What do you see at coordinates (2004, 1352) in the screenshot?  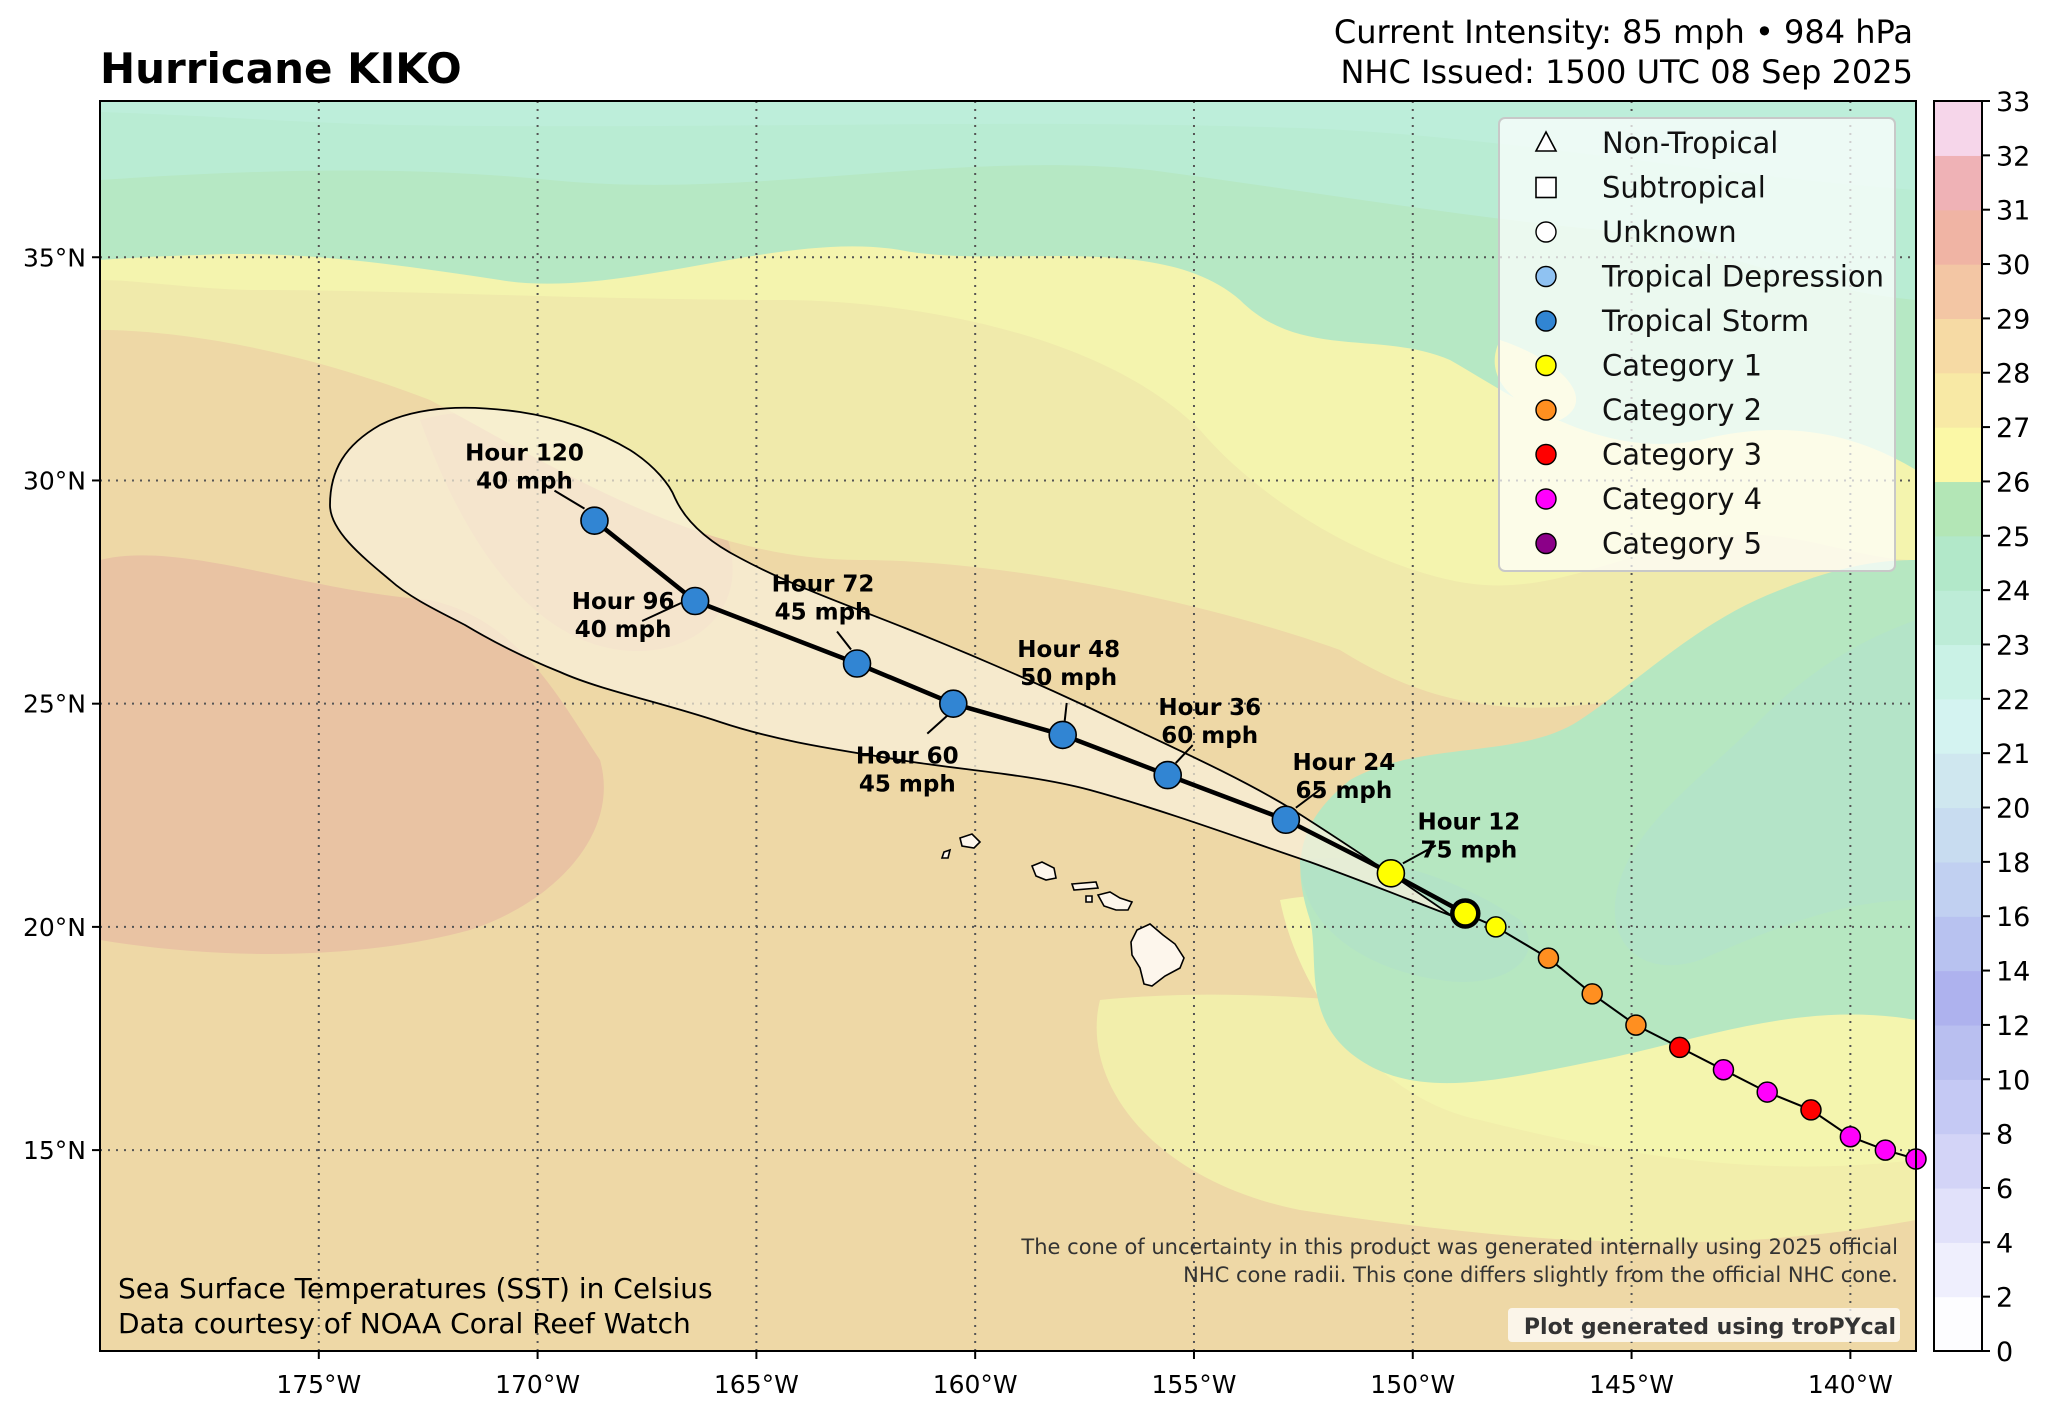 I see `colorbar-tick-label: 0` at bounding box center [2004, 1352].